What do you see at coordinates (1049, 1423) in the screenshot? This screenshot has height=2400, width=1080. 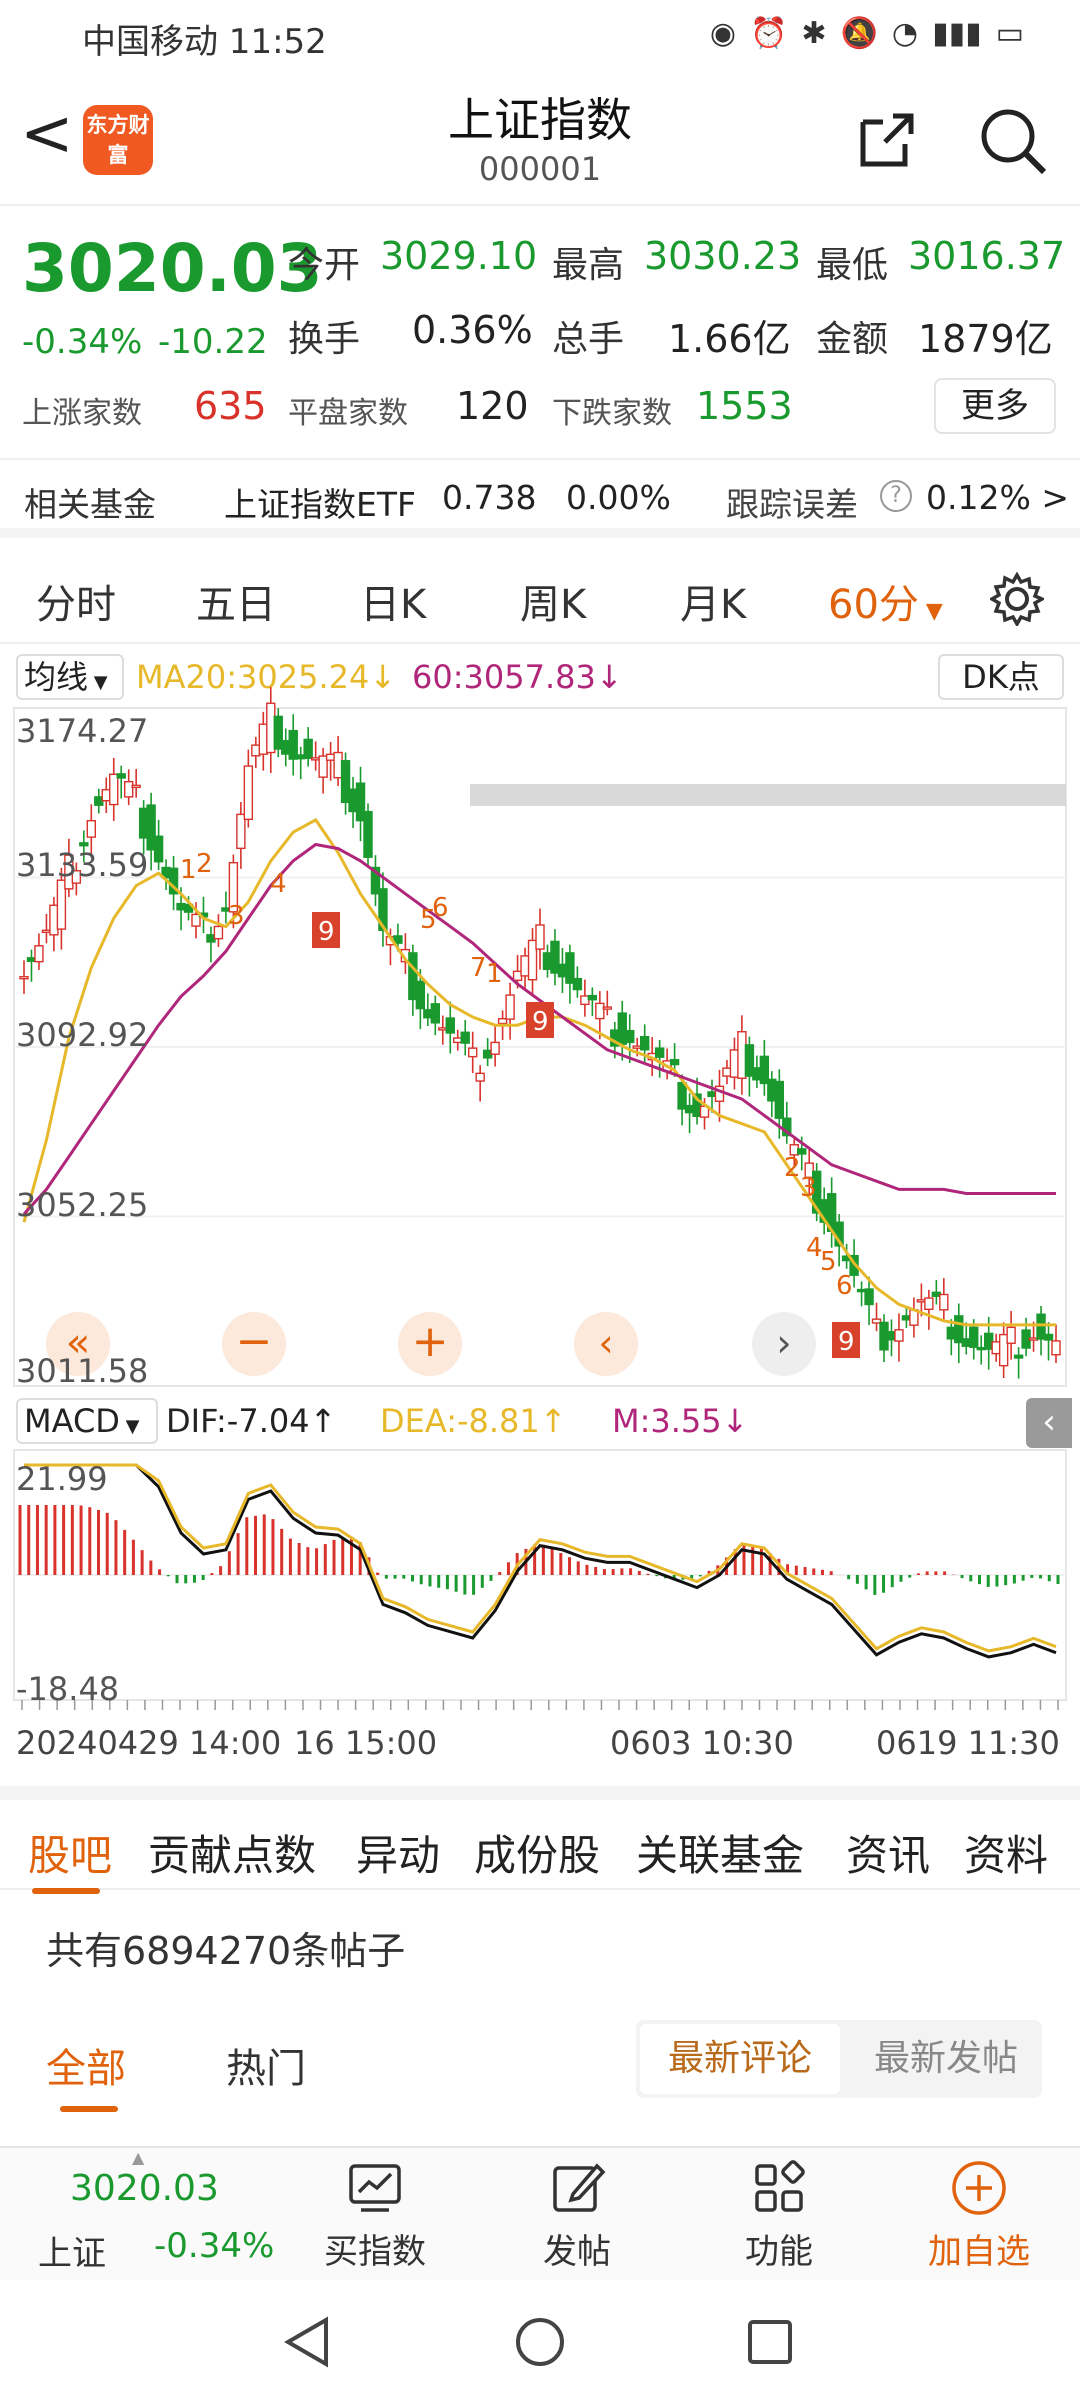 I see `collapse-panel-icon: ‹` at bounding box center [1049, 1423].